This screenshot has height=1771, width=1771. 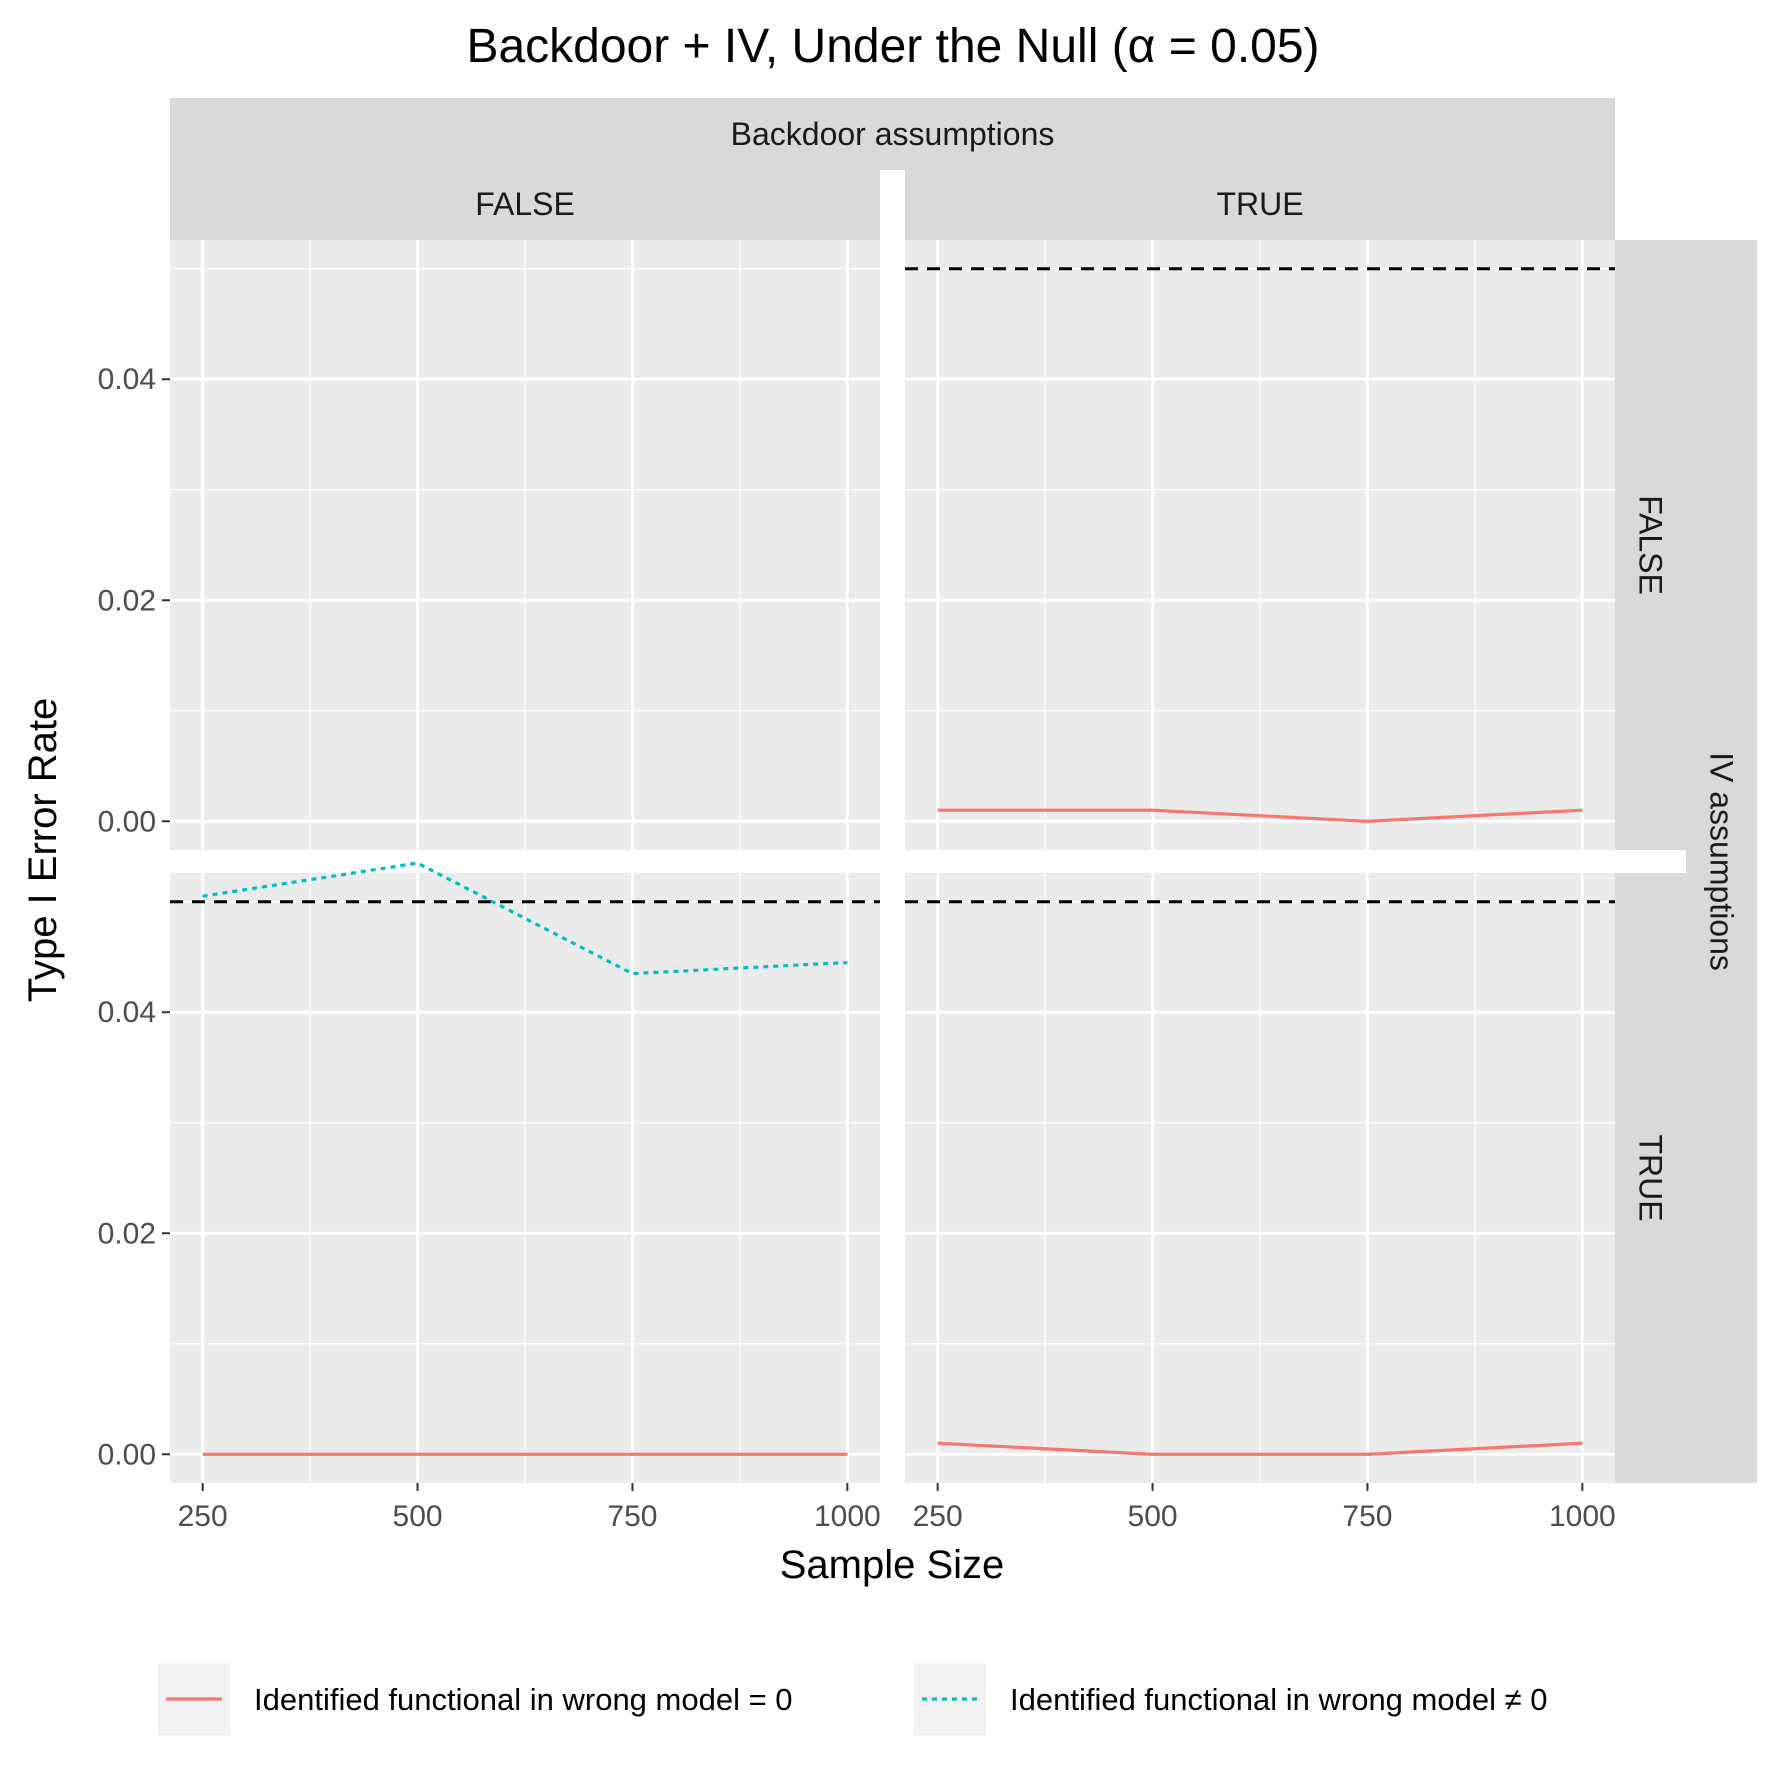 I want to click on legend-item: Identified functional in wrong model ≠ 0, so click(x=1230, y=1699).